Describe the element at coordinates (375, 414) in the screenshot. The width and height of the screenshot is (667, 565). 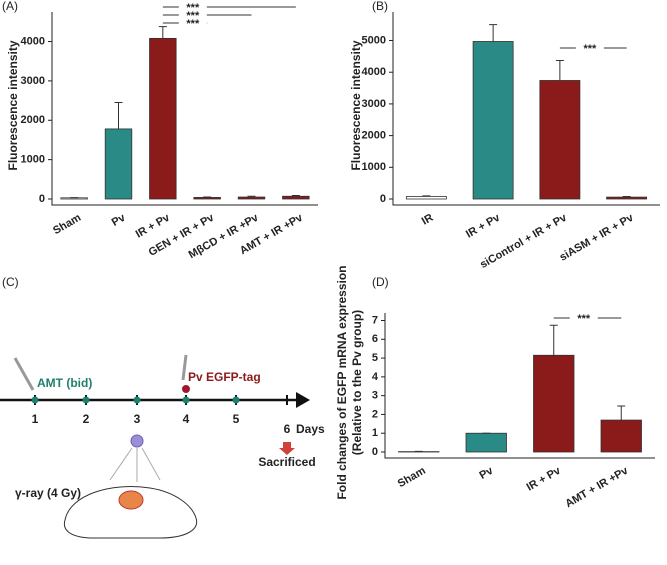
I see `y-tick-label: 2` at that location.